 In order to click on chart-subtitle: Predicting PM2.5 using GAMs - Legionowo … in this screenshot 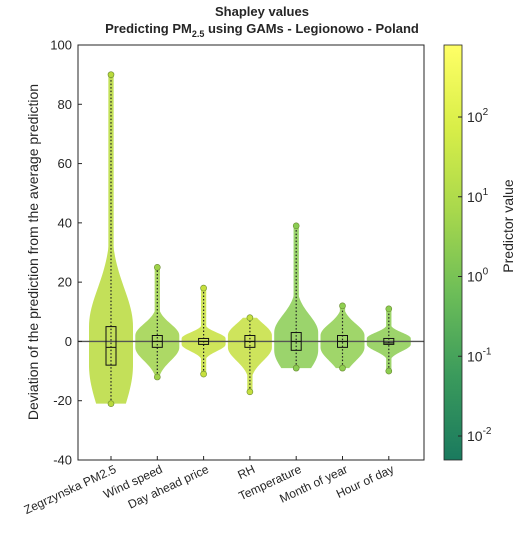, I will do `click(262, 30)`.